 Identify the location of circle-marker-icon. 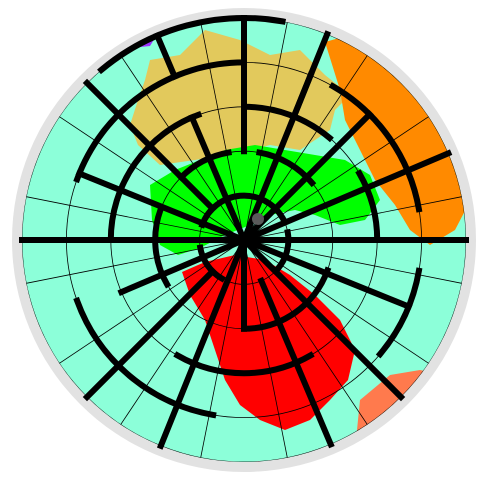
(258, 219).